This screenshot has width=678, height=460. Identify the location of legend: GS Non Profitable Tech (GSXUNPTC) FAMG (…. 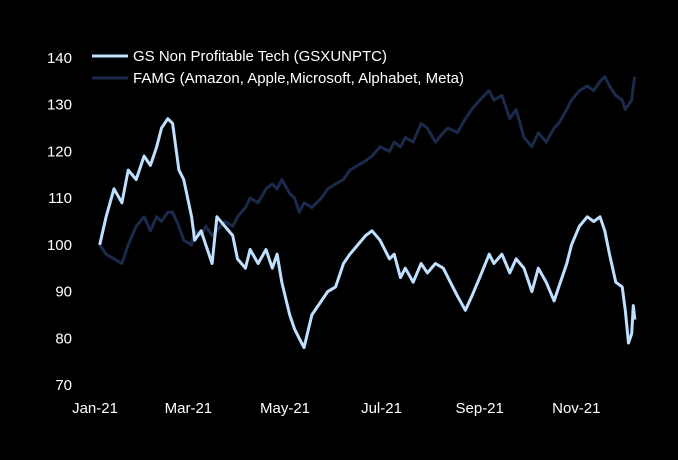
(278, 67).